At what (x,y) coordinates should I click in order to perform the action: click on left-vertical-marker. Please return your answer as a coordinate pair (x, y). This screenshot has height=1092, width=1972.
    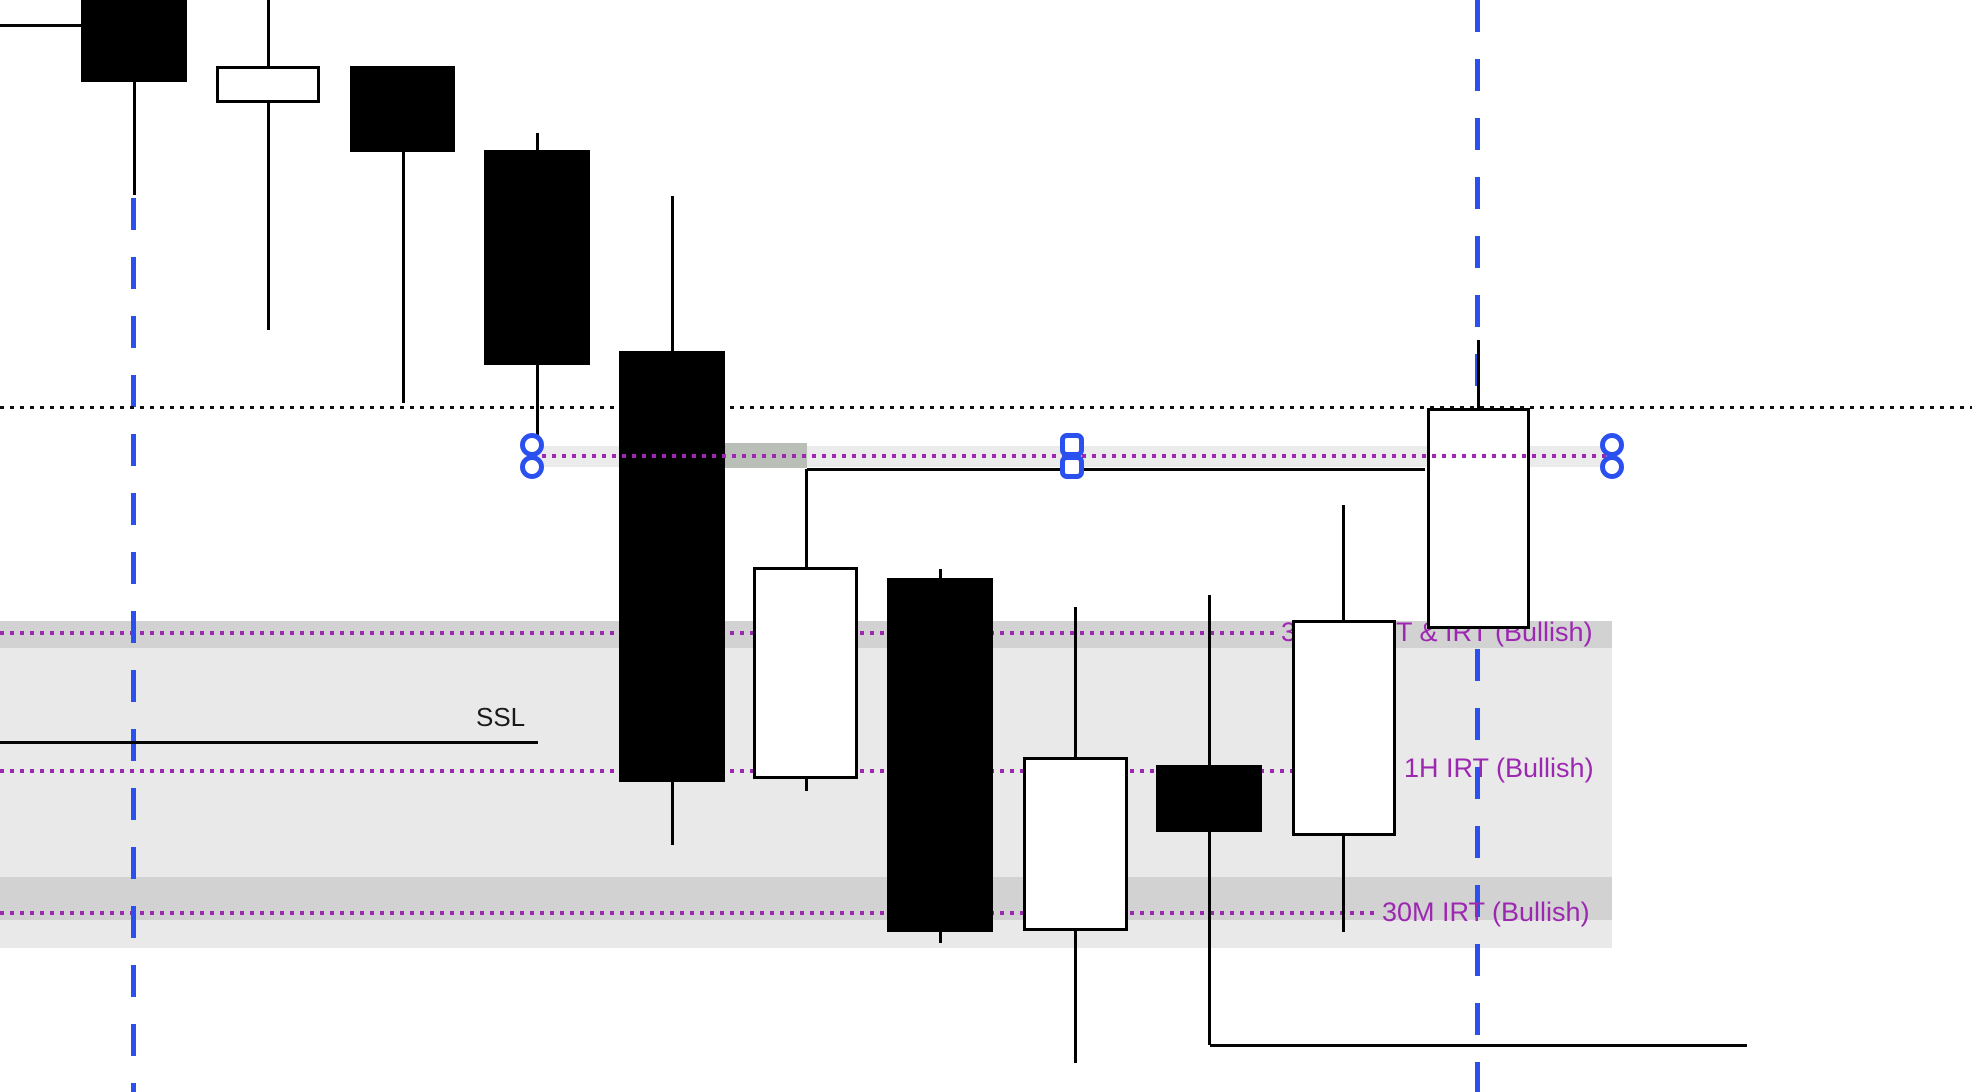
    Looking at the image, I should click on (133, 645).